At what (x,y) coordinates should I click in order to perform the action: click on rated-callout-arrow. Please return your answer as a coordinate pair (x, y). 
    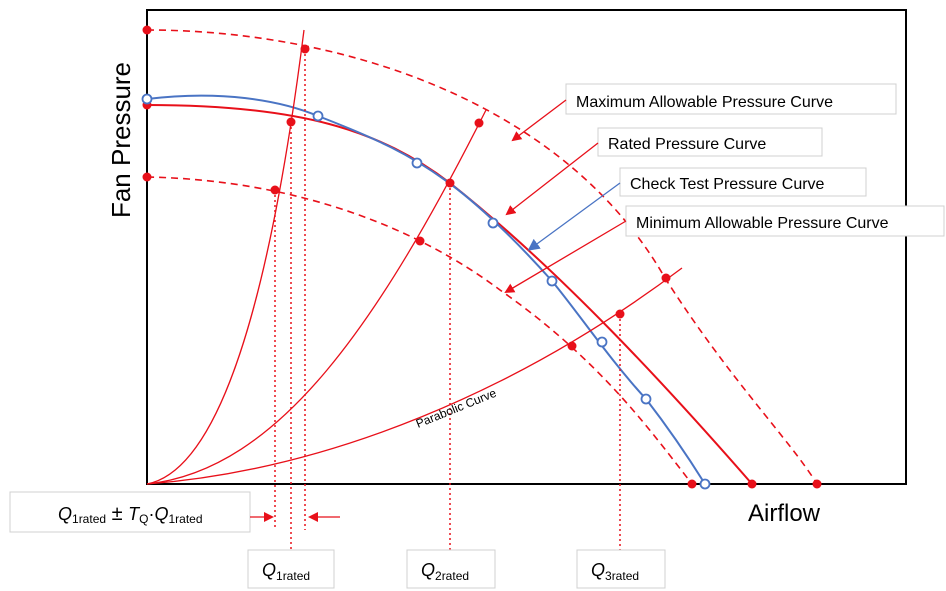
    Looking at the image, I should click on (552, 179).